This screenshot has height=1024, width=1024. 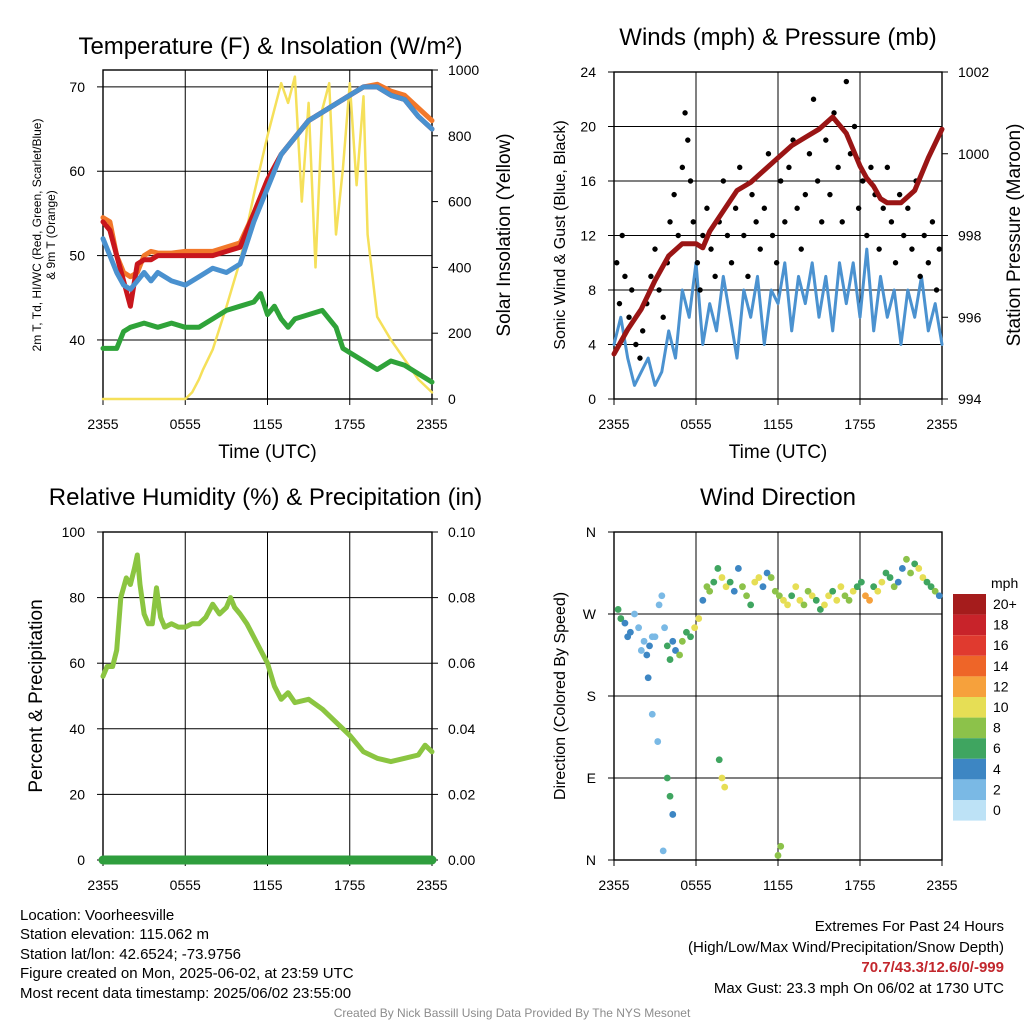 What do you see at coordinates (997, 769) in the screenshot?
I see `legend-label: 4` at bounding box center [997, 769].